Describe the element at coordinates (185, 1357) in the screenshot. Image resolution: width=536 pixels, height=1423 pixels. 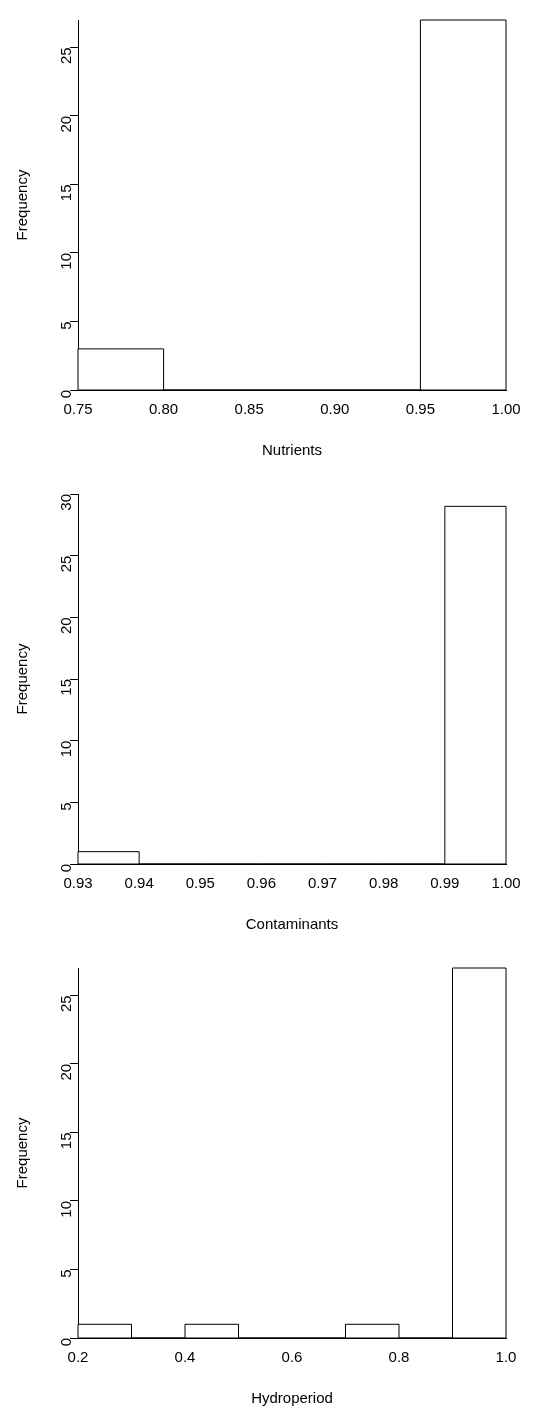
I see `x-tick-label: 0.4` at that location.